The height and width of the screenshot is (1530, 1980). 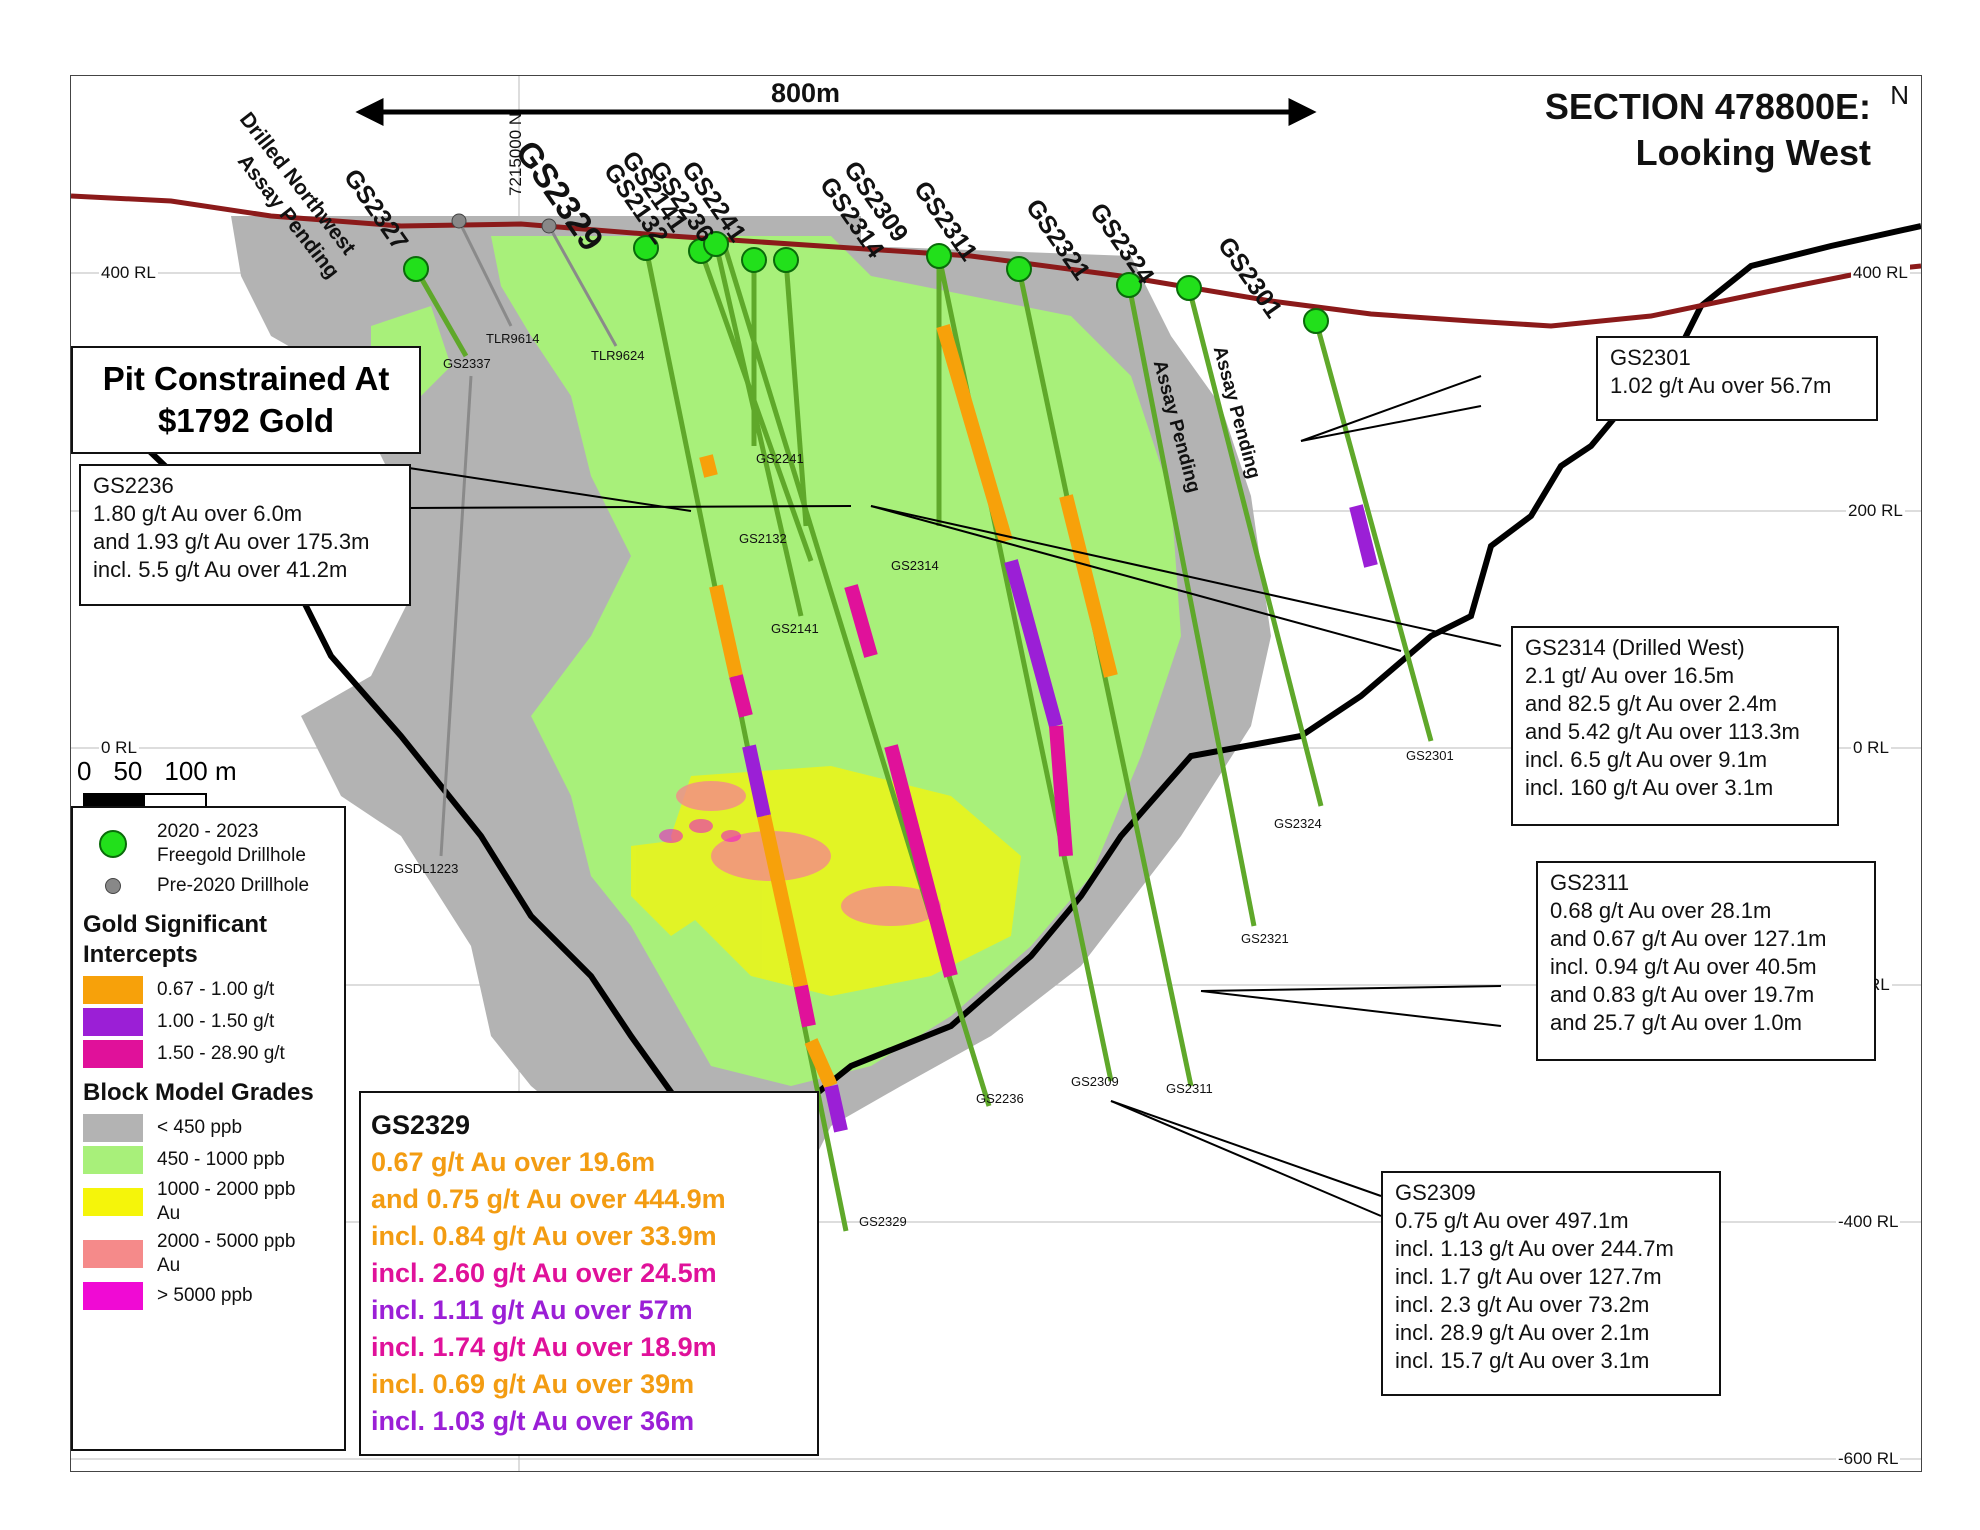 What do you see at coordinates (1000, 1098) in the screenshot?
I see `end-label: GS2236` at bounding box center [1000, 1098].